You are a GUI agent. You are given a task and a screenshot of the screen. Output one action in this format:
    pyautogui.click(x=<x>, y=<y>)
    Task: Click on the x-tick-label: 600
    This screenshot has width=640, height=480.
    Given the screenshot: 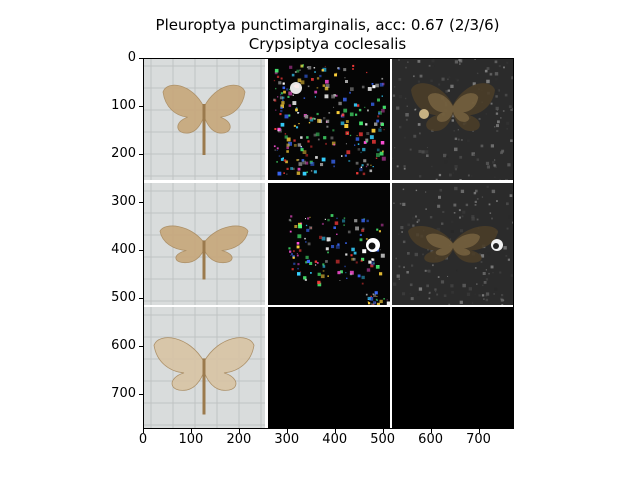 What is the action you would take?
    pyautogui.click(x=430, y=439)
    